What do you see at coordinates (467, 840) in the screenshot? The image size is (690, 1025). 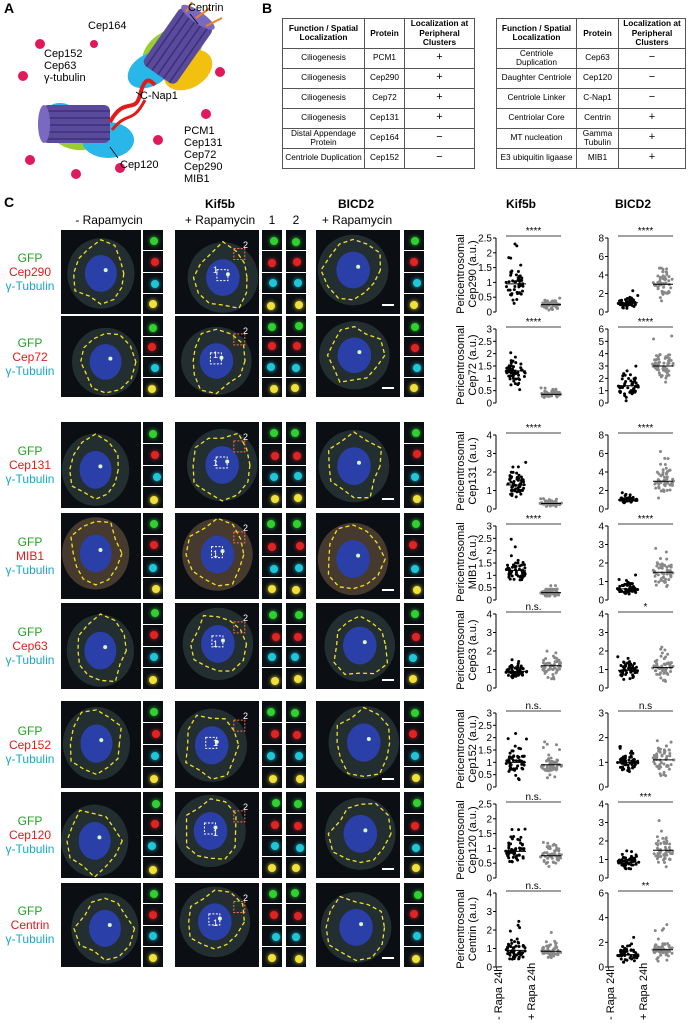 I see `y-axis-label: Pericentrosomal Cep120 (a.u.)` at bounding box center [467, 840].